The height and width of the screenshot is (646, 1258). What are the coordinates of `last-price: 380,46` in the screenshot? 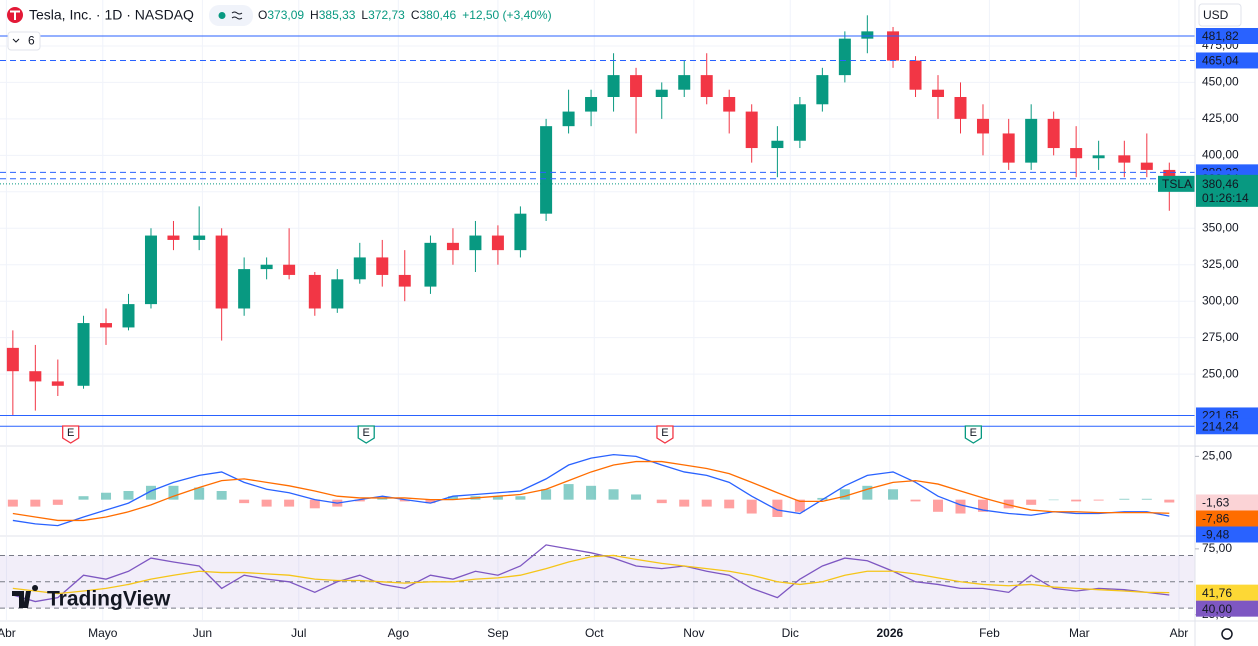 It's located at (1220, 184).